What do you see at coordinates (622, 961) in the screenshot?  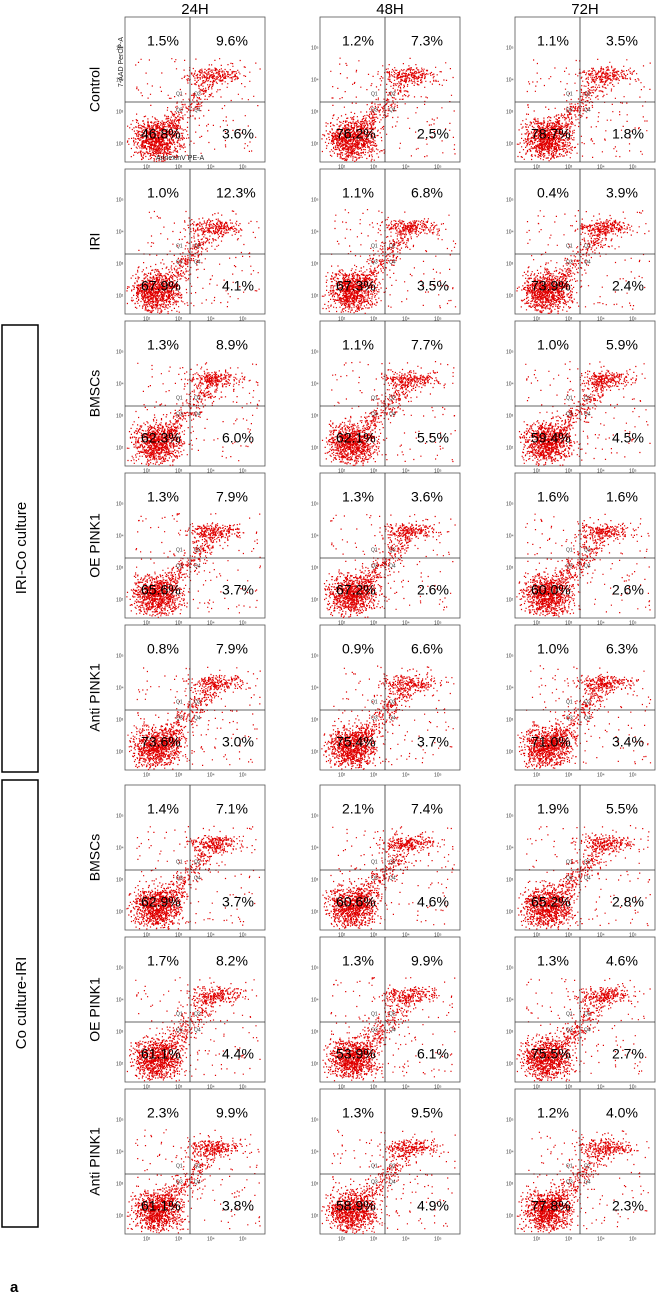 I see `quadrant-percent: 4.6%` at bounding box center [622, 961].